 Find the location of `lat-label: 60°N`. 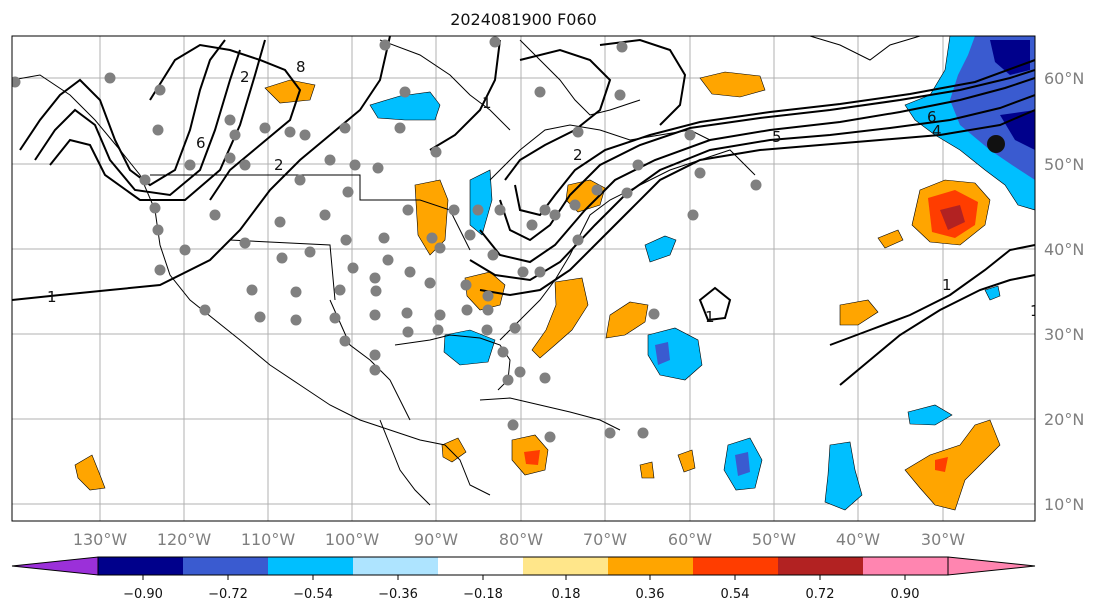

lat-label: 60°N is located at coordinates (1064, 78).